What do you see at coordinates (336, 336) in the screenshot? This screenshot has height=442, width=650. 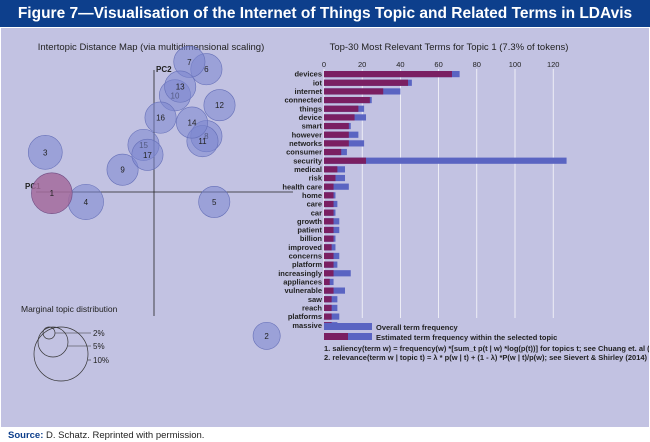 I see `legend-swatch-estimated` at bounding box center [336, 336].